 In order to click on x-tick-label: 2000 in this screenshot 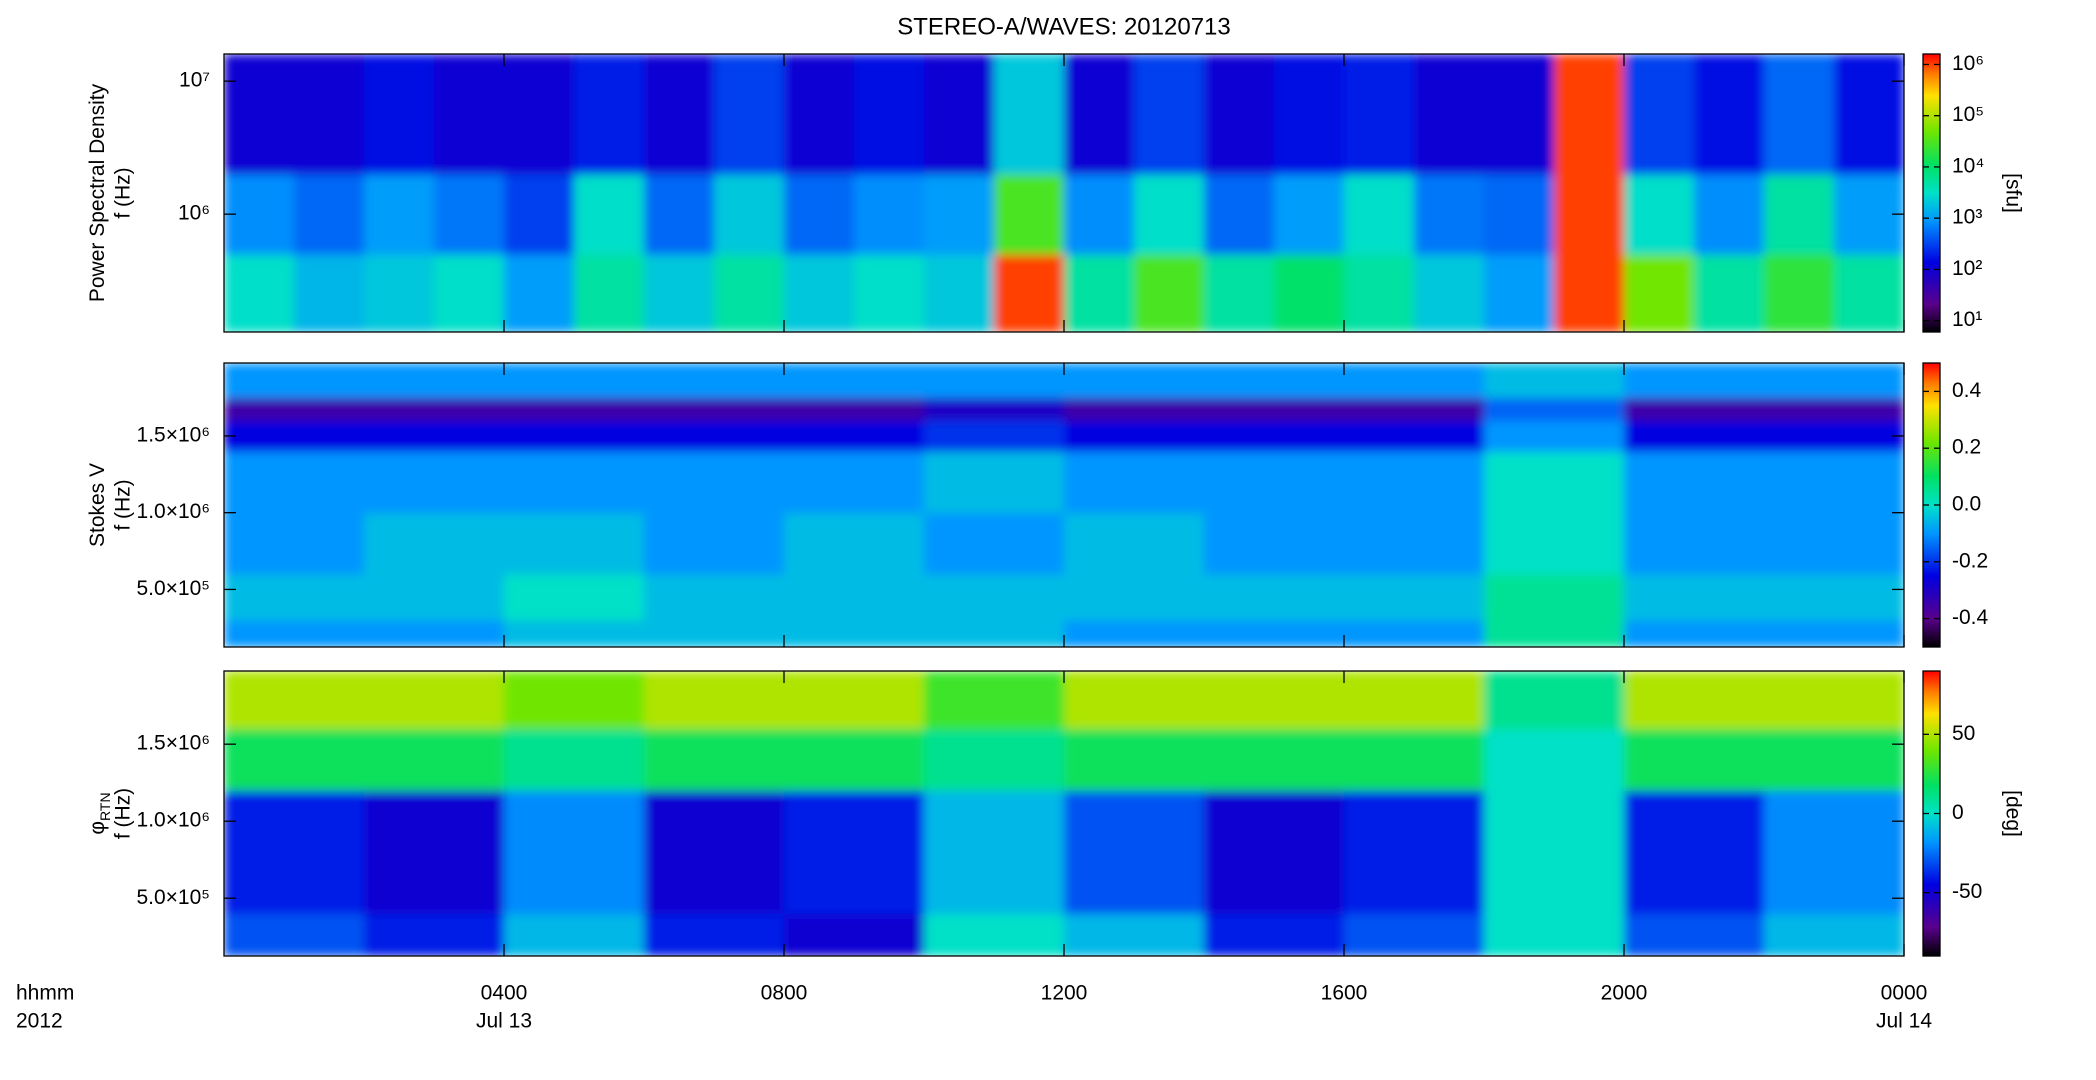, I will do `click(1624, 993)`.